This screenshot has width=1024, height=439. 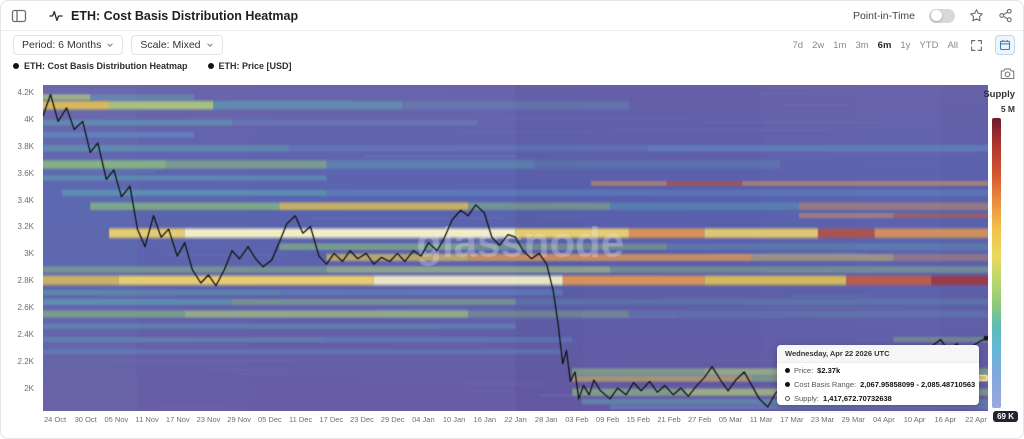 I want to click on x-tick-label: 29 Nov, so click(x=239, y=419).